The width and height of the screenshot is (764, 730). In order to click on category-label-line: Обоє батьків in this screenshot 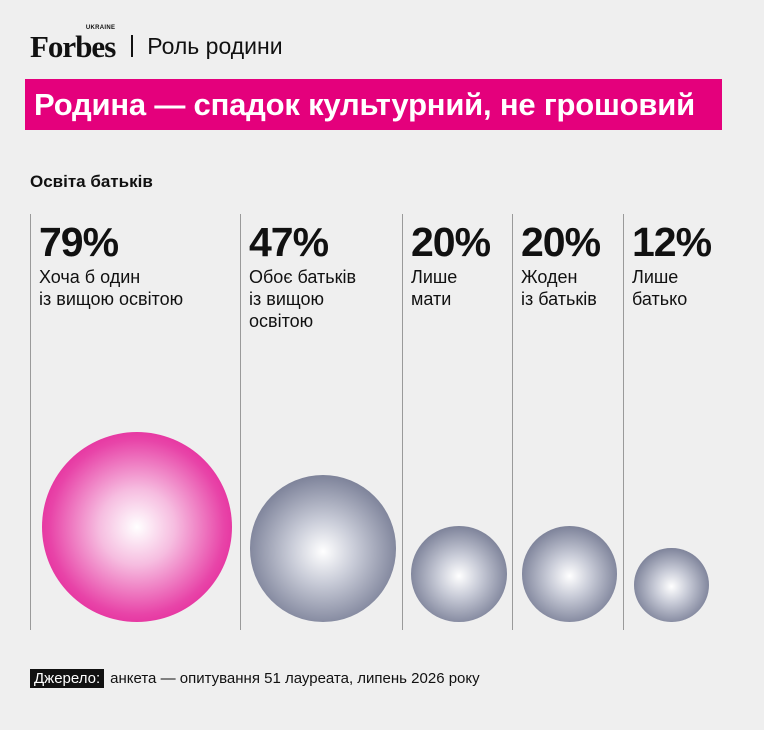, I will do `click(303, 277)`.